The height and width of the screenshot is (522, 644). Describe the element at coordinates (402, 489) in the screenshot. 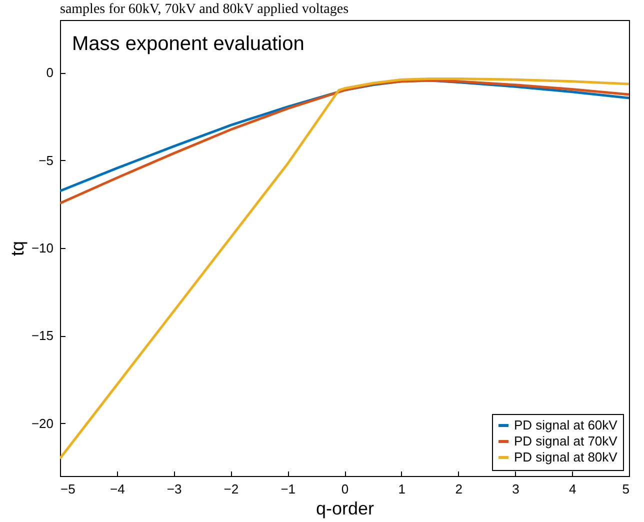

I see `x-tick-label: 1` at that location.